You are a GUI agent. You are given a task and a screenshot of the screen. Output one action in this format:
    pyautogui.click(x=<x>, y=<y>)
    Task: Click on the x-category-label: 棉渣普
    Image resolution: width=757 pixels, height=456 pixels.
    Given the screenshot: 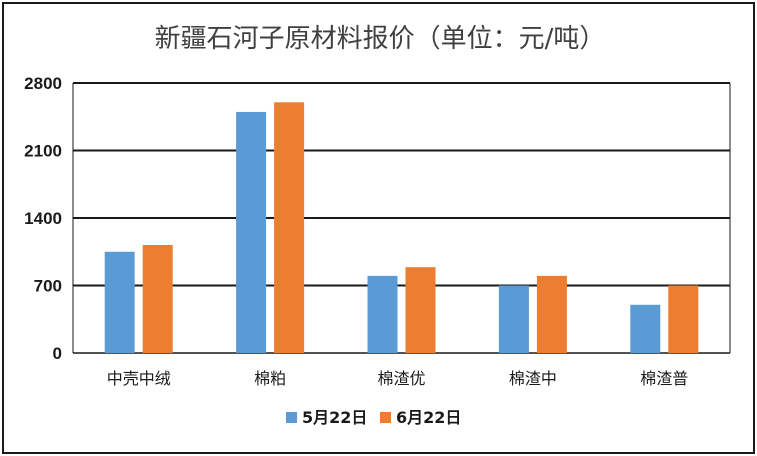 What is the action you would take?
    pyautogui.click(x=664, y=378)
    